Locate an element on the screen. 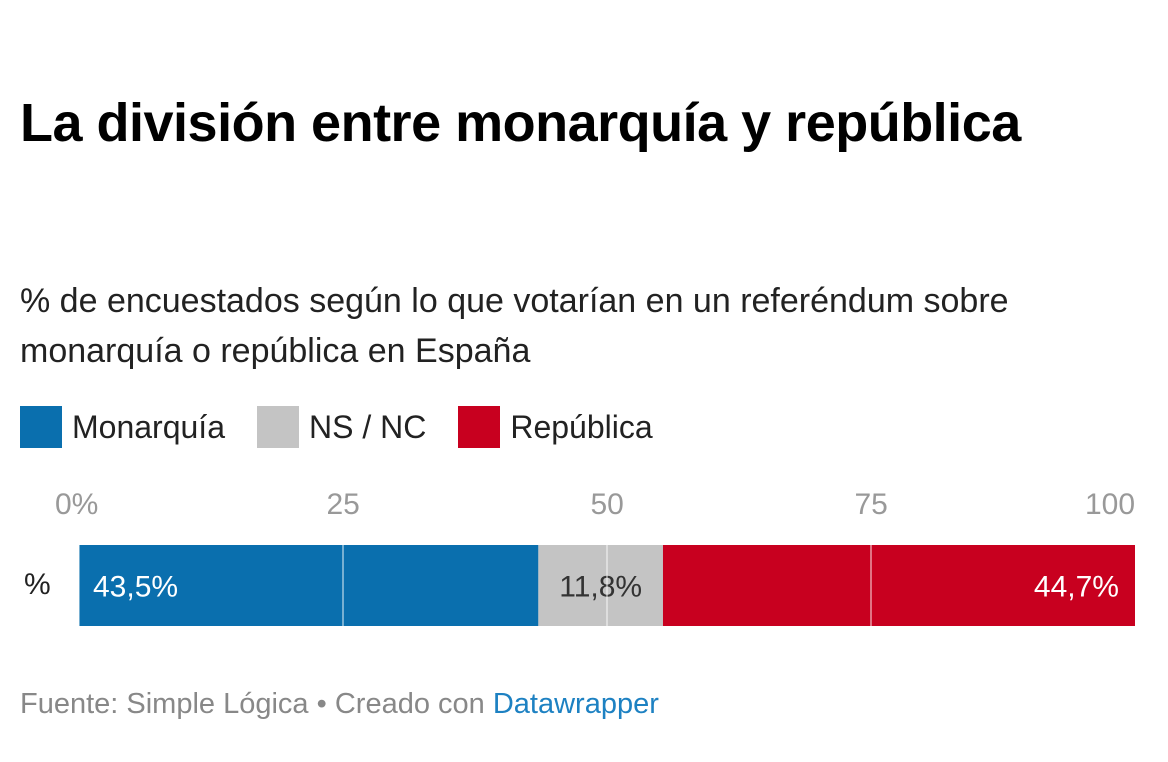 This screenshot has height=762, width=1168. x-tick-label: 100 is located at coordinates (1110, 504).